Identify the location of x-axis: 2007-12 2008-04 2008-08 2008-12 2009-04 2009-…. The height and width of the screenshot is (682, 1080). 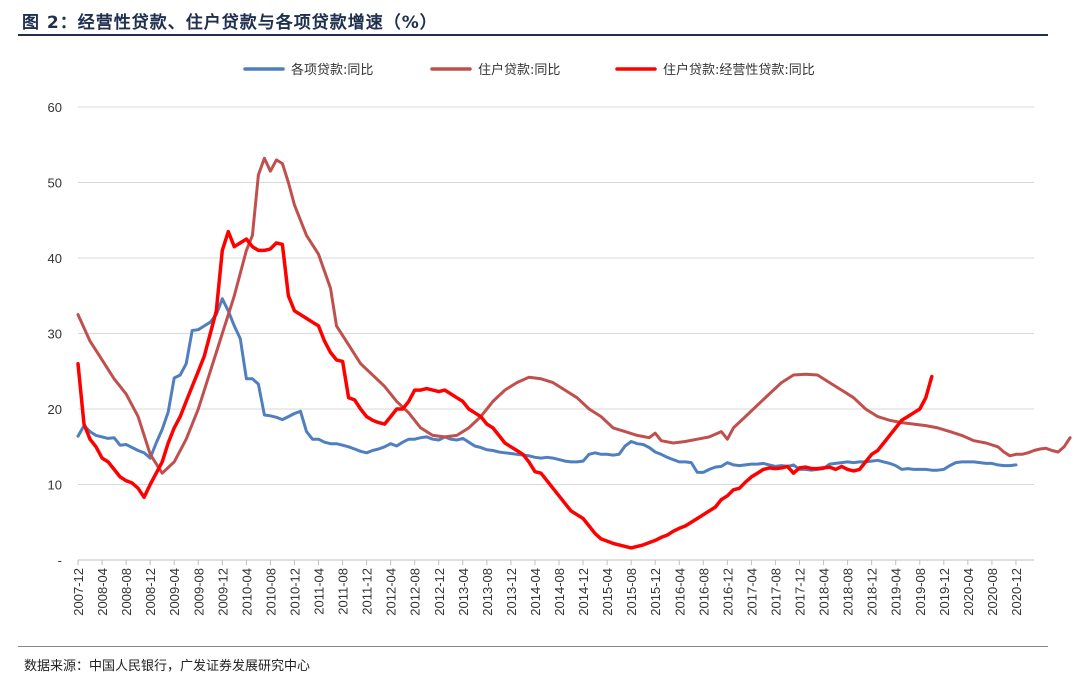
(552, 587).